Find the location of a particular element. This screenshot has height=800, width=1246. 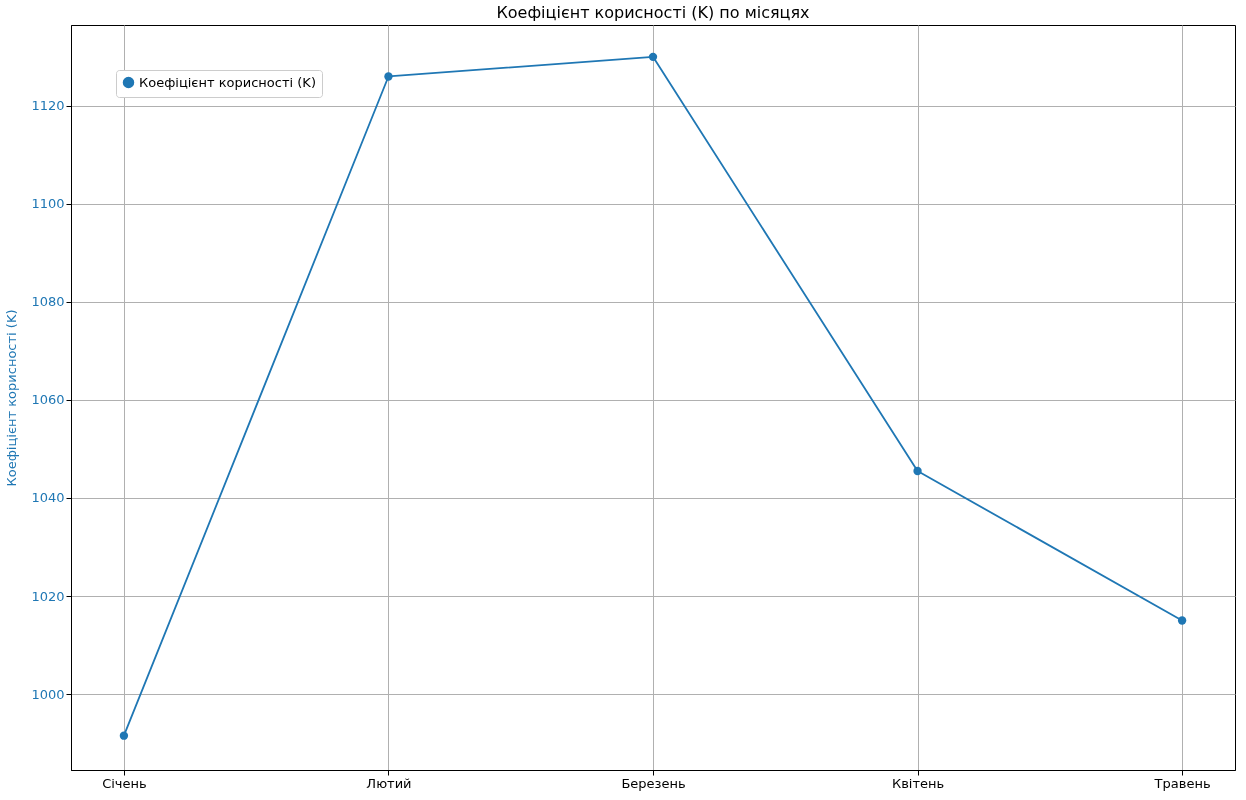

y-tick-label: 1040 is located at coordinates (48, 498).